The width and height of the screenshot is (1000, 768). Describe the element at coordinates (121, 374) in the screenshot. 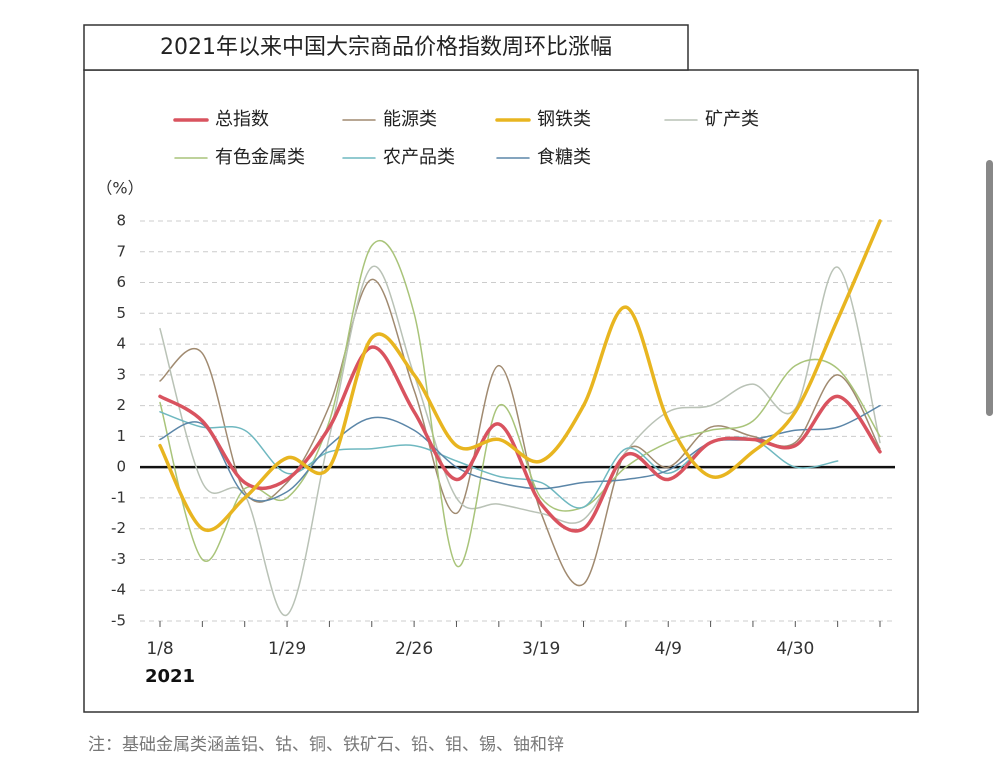

I see `y-tick-label: 3` at that location.